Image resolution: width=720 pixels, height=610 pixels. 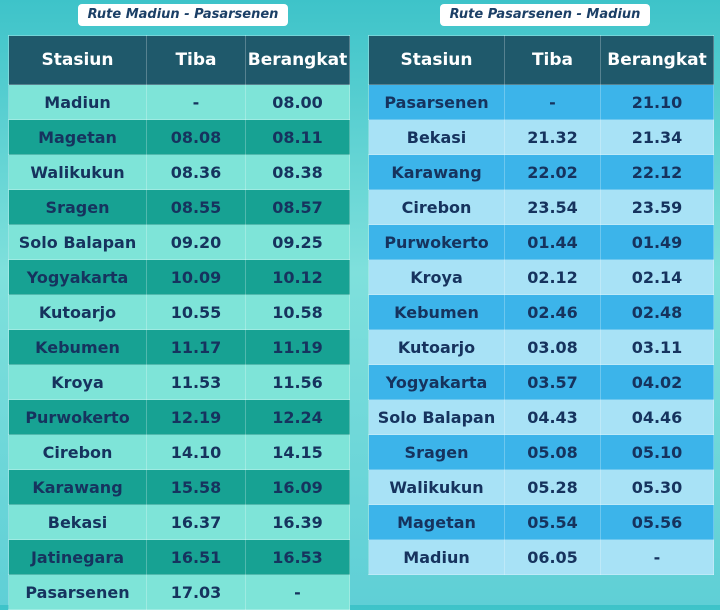 What do you see at coordinates (77, 557) in the screenshot?
I see `cell: Jatinegara` at bounding box center [77, 557].